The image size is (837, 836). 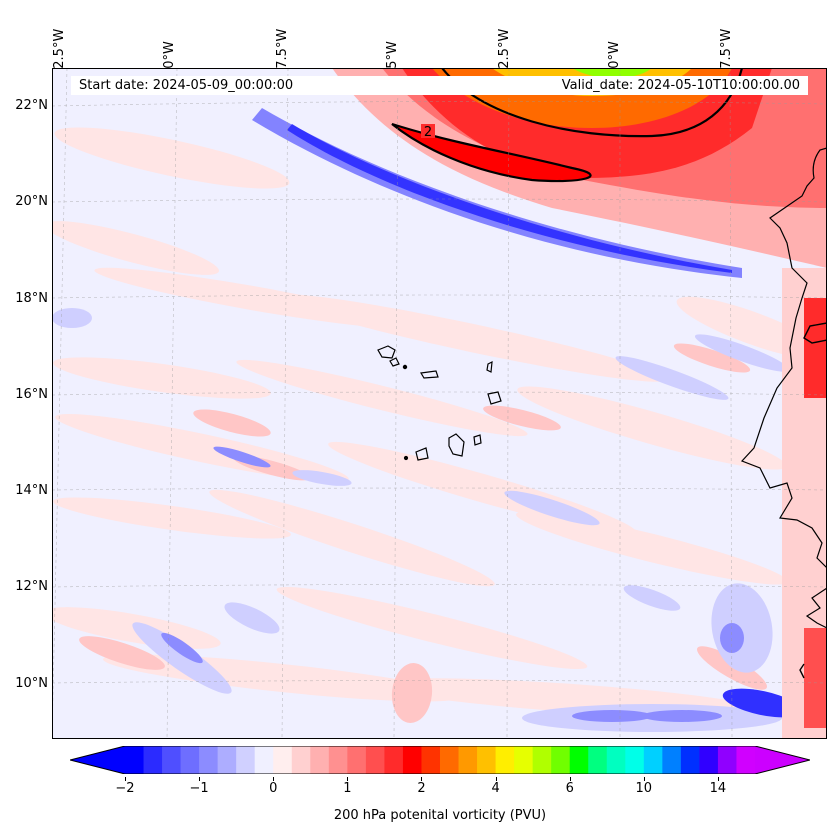 I want to click on colorbar-tick-label: 10, so click(x=644, y=788).